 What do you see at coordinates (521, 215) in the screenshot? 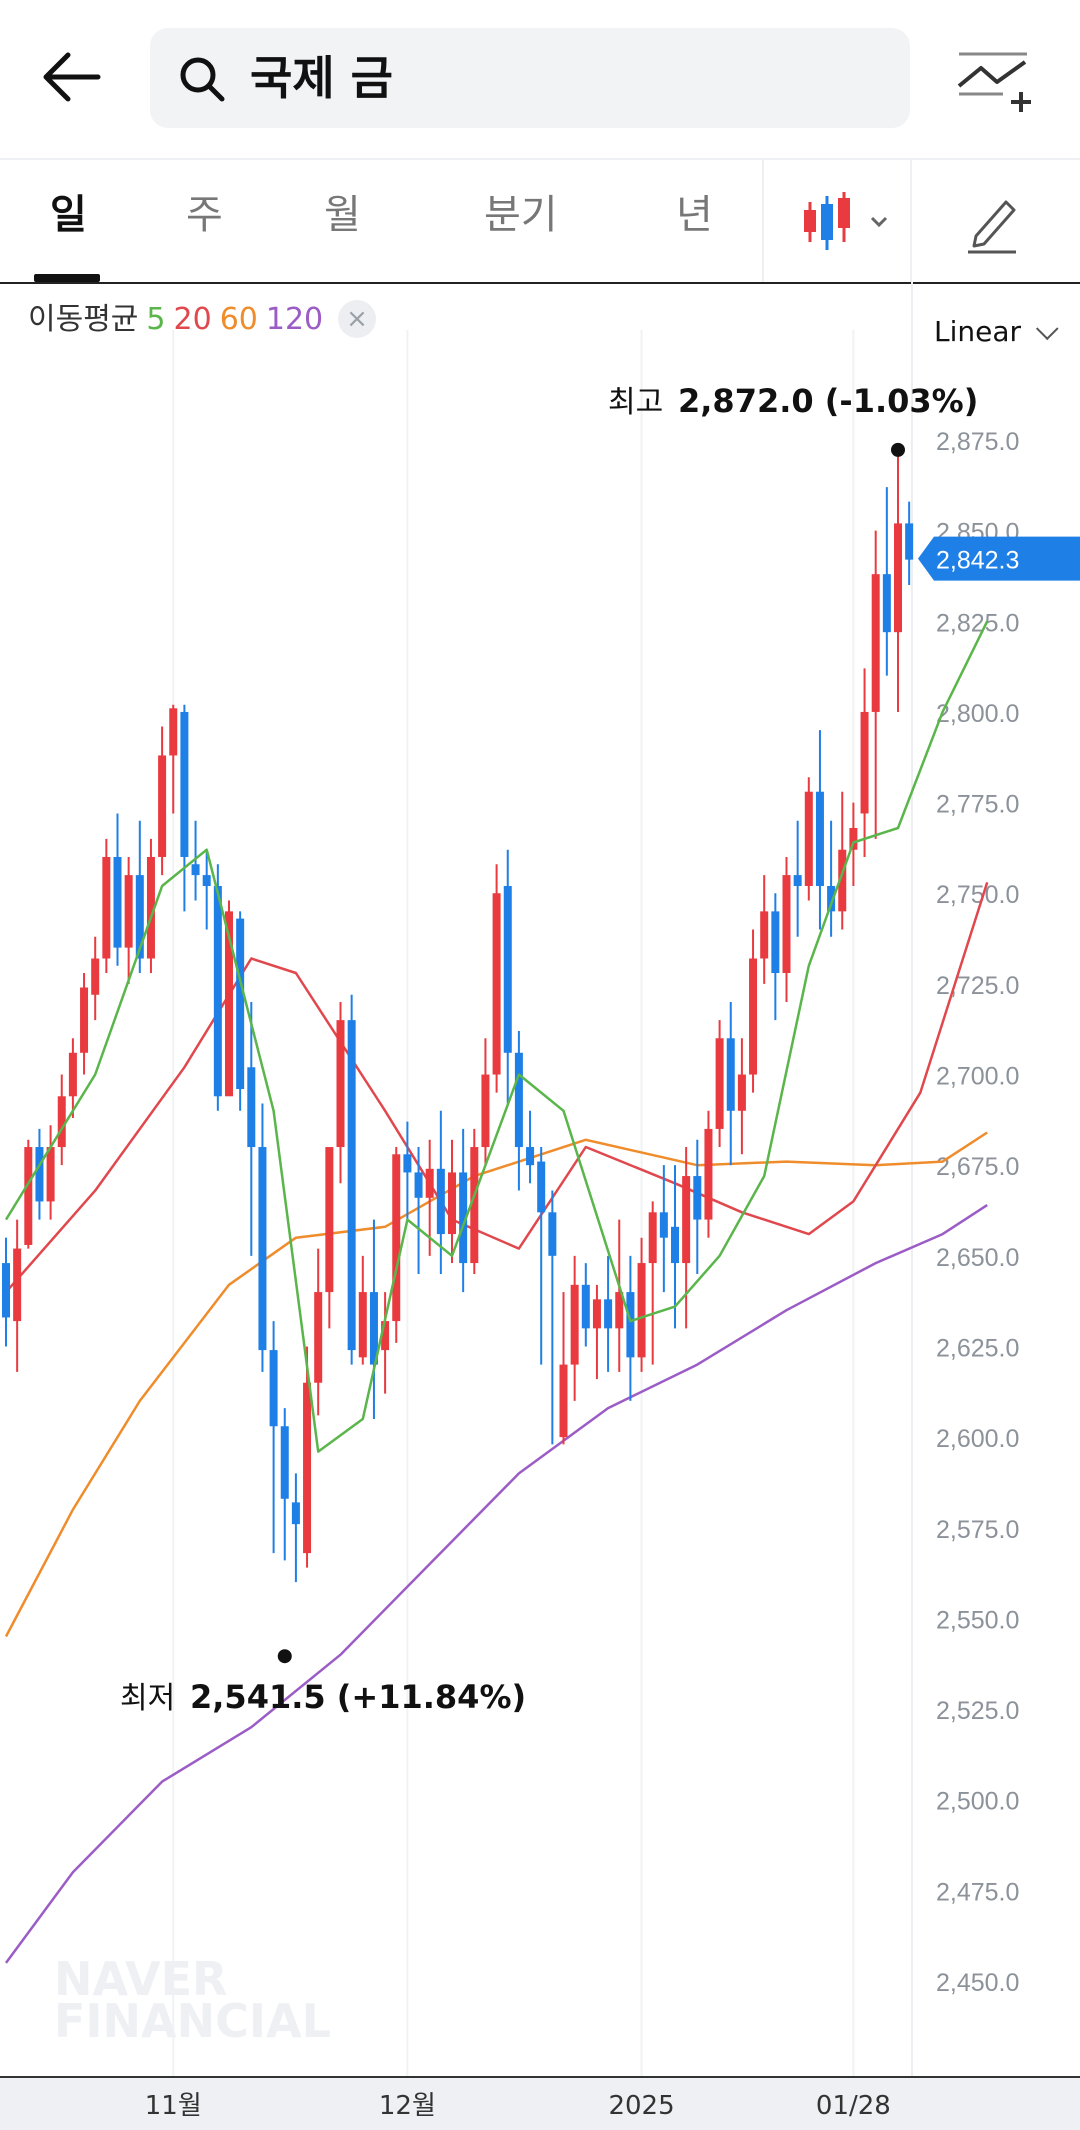
I see `tab-quarter: 분기` at bounding box center [521, 215].